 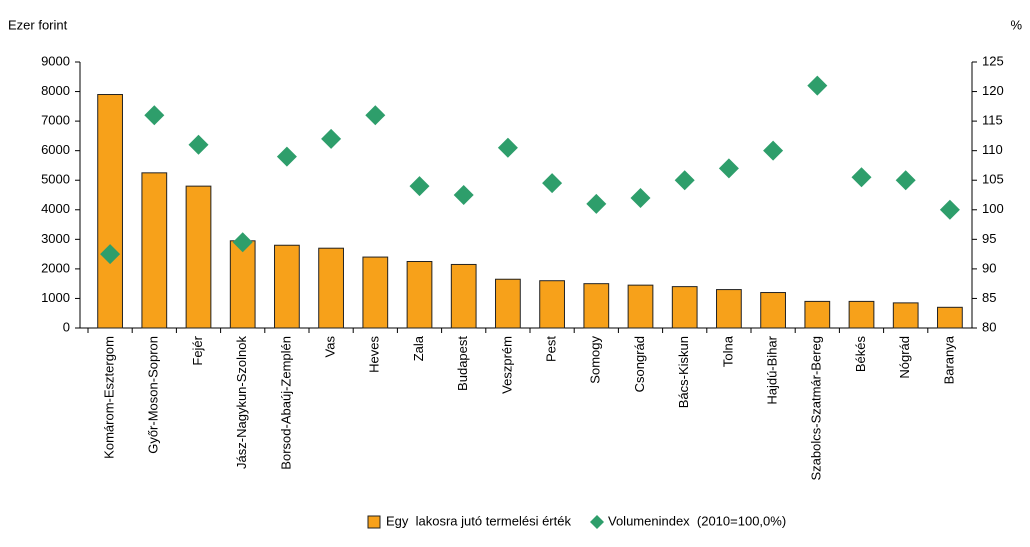 I want to click on y2-tick-label: 95, so click(x=989, y=238).